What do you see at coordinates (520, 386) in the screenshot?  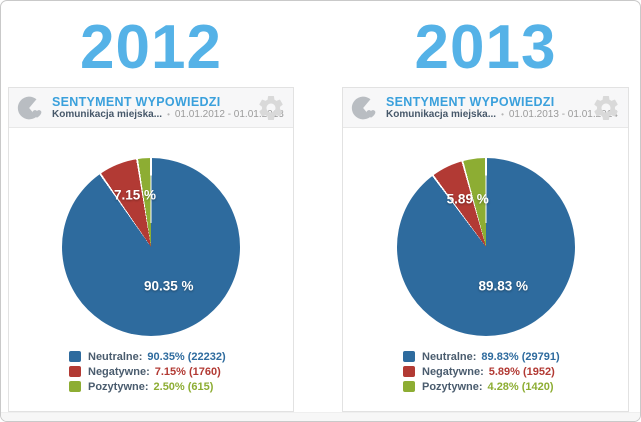 I see `legend-value: 4.28% (1420)` at bounding box center [520, 386].